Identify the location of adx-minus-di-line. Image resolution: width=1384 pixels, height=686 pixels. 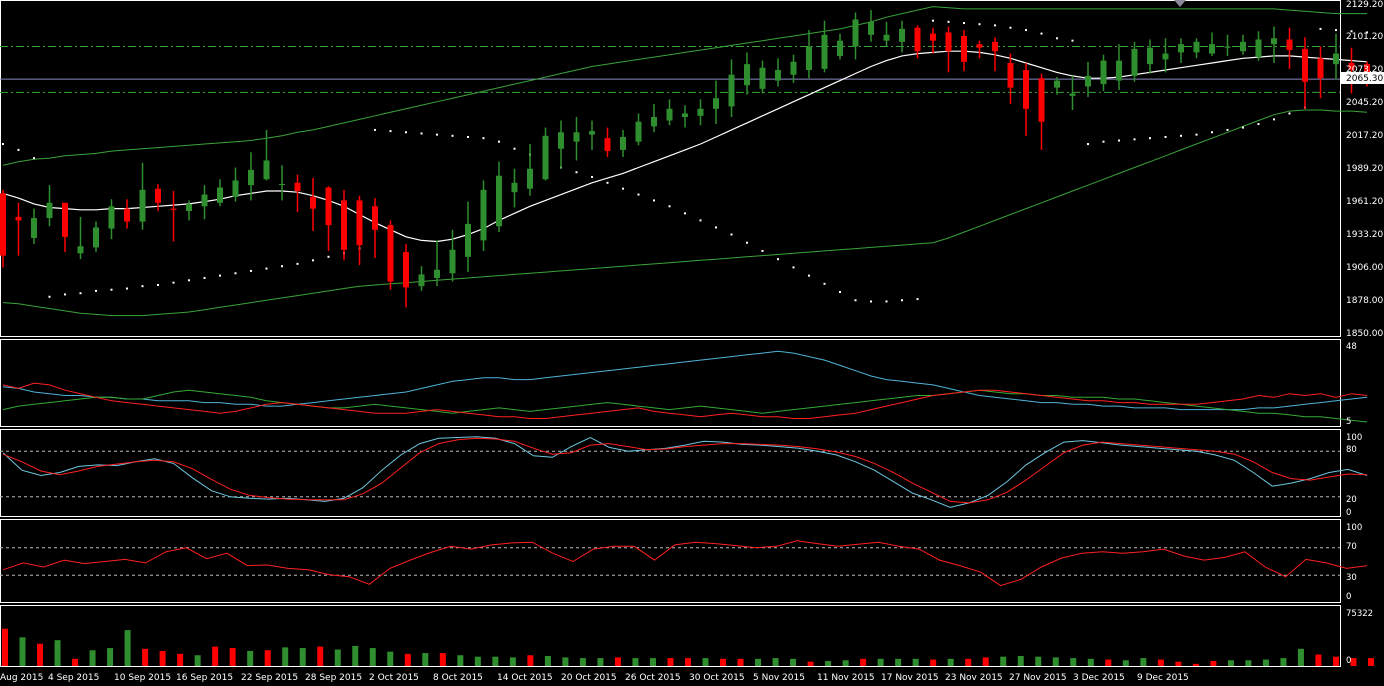
(685, 406).